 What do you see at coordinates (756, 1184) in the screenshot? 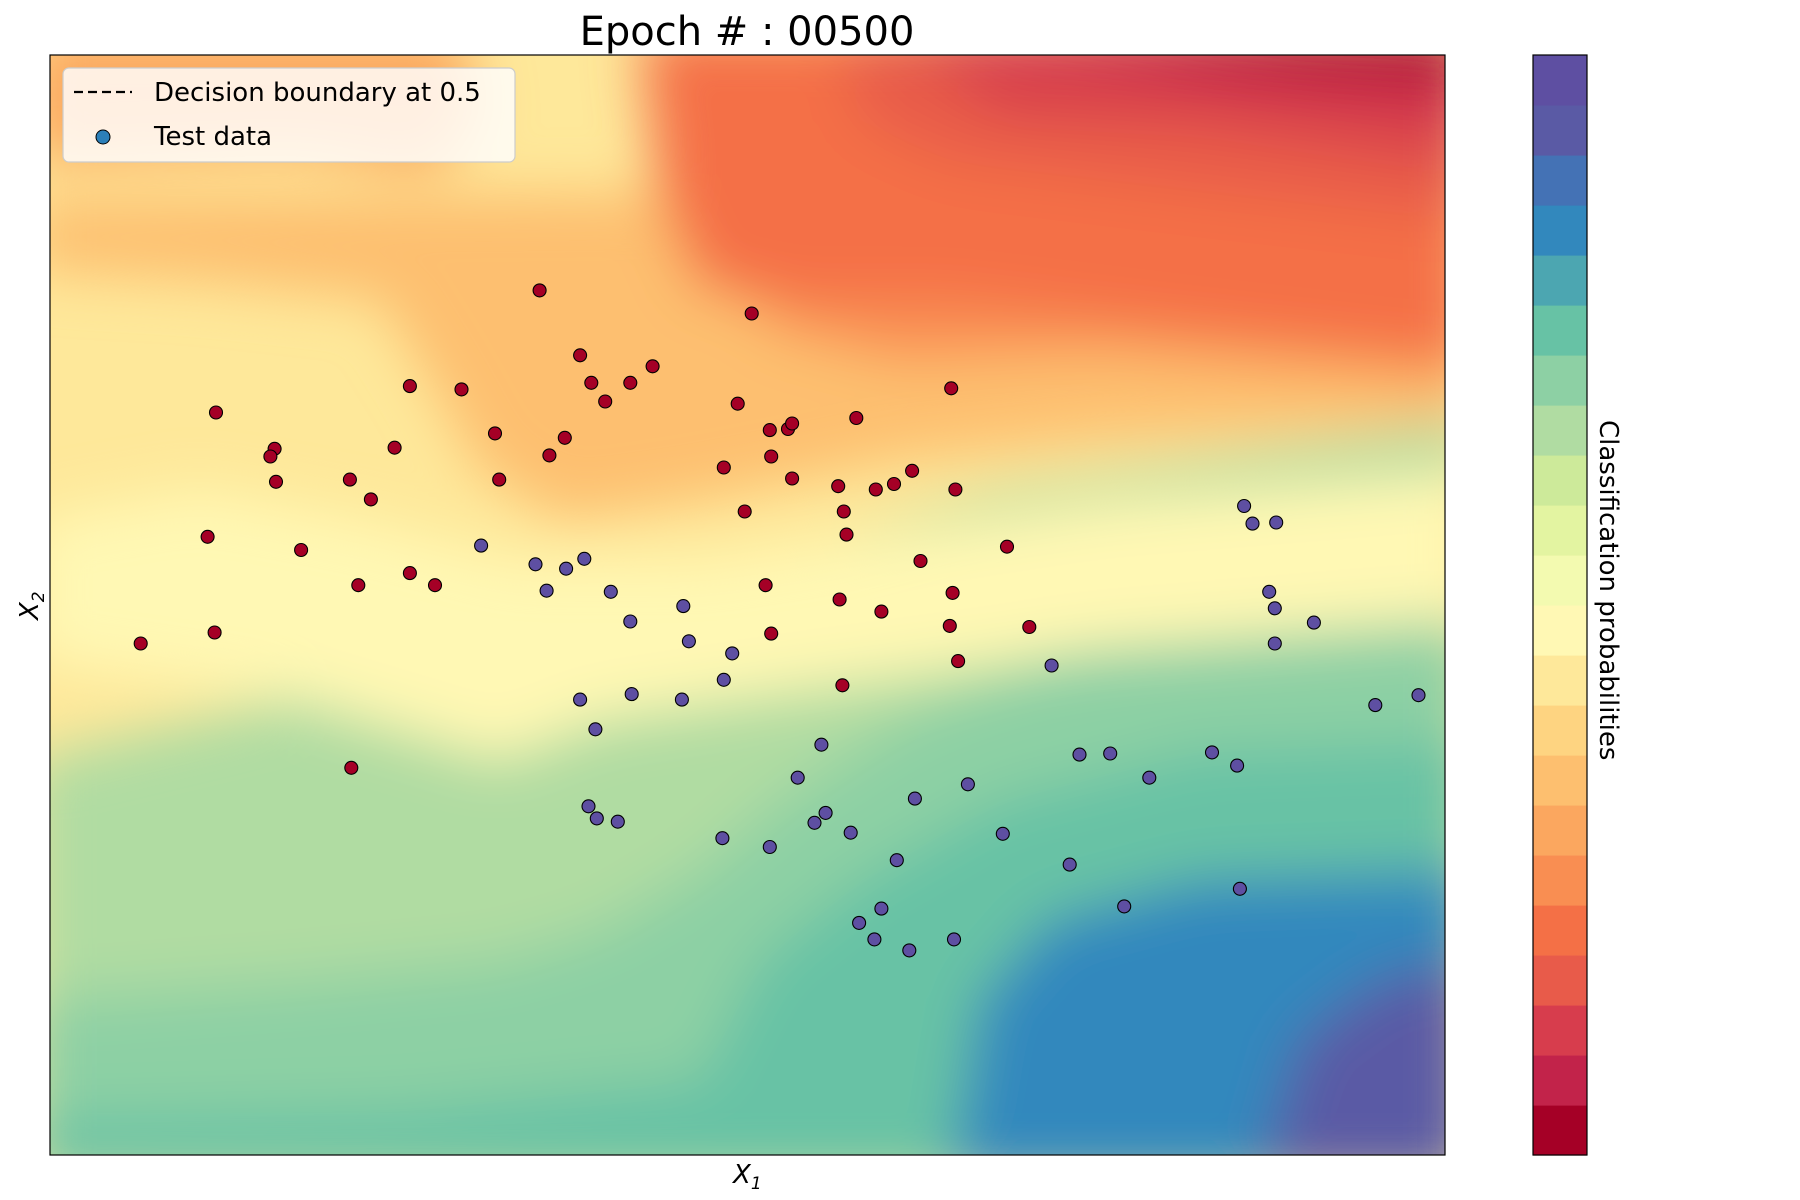
I see `x-axis-label-sub: 1` at bounding box center [756, 1184].